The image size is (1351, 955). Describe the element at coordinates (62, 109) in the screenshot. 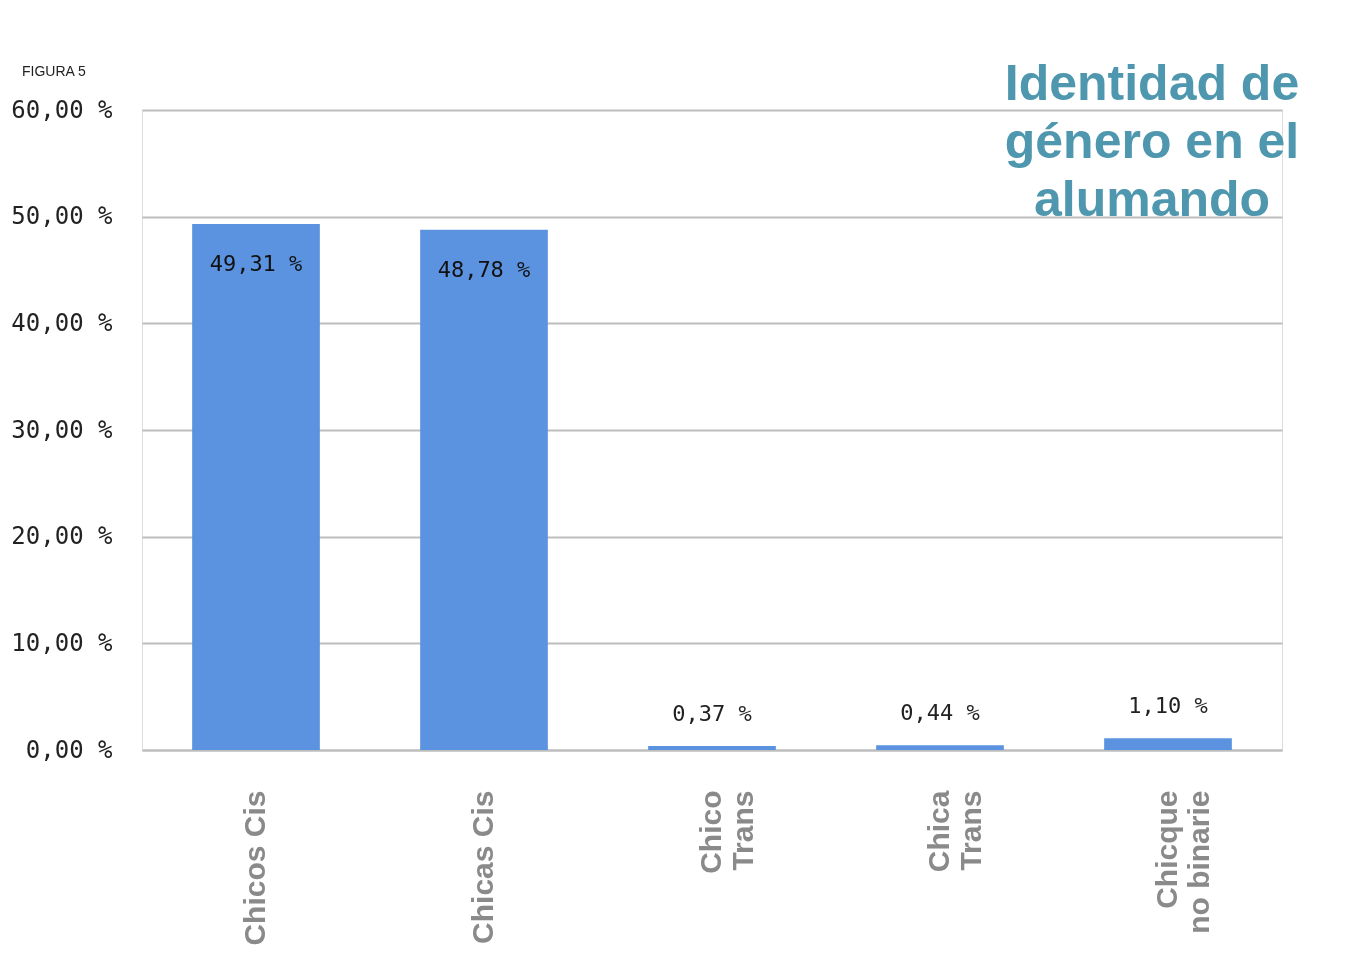

I see `y-tick-label: 60,00 %` at that location.